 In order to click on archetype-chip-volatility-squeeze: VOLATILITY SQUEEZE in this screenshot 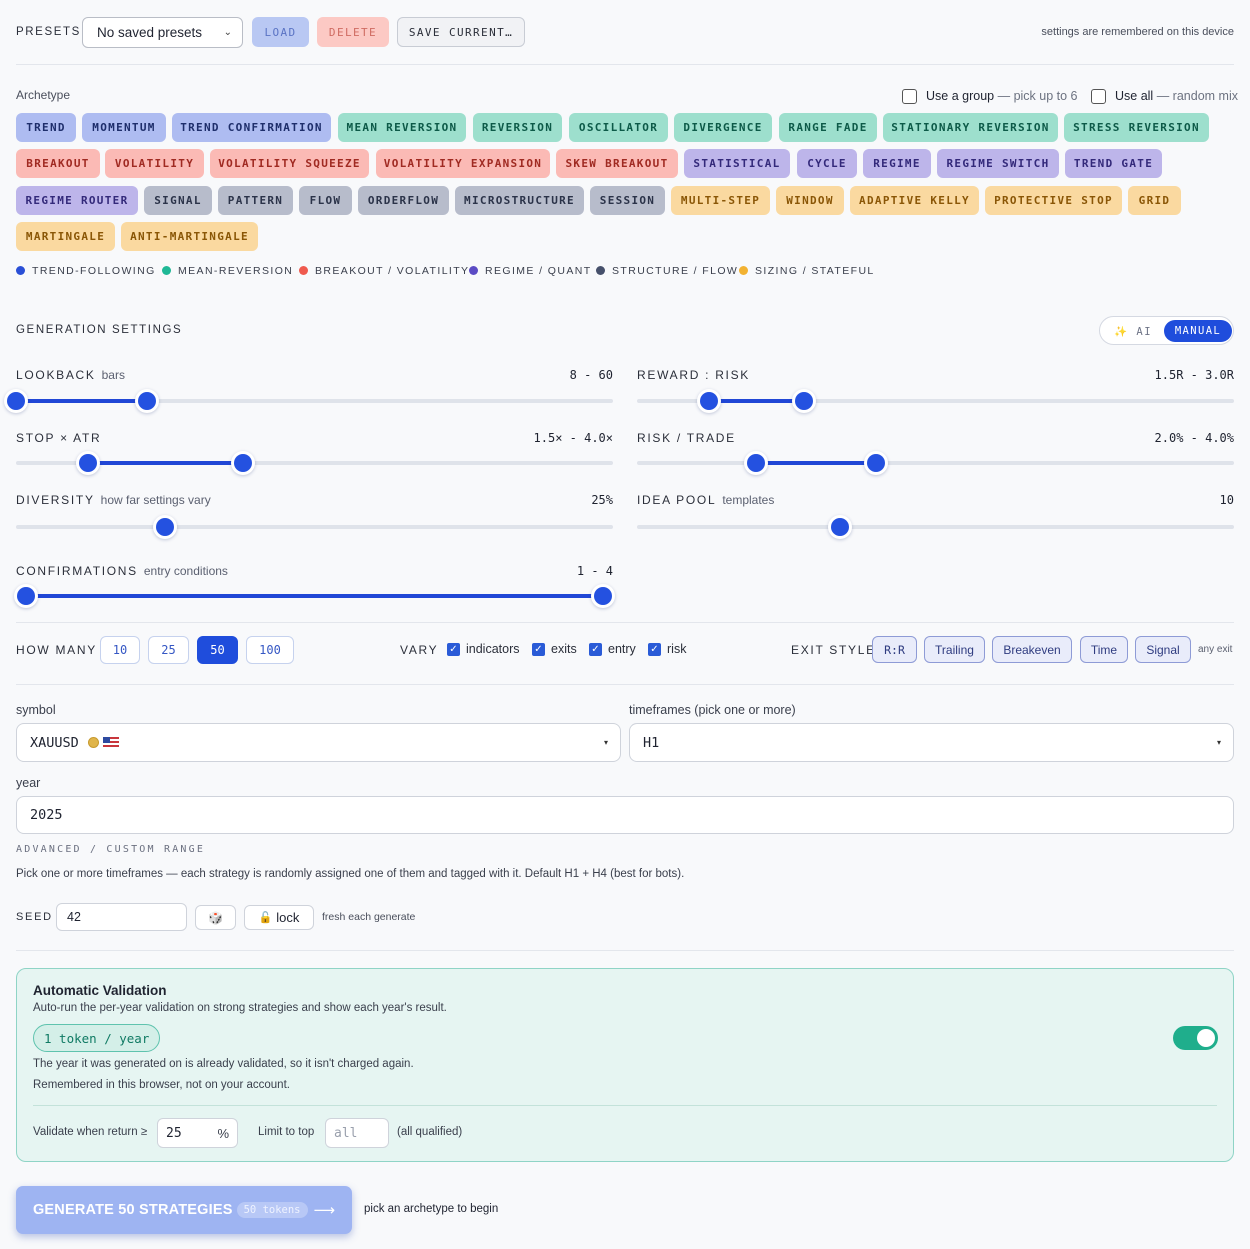, I will do `click(289, 163)`.